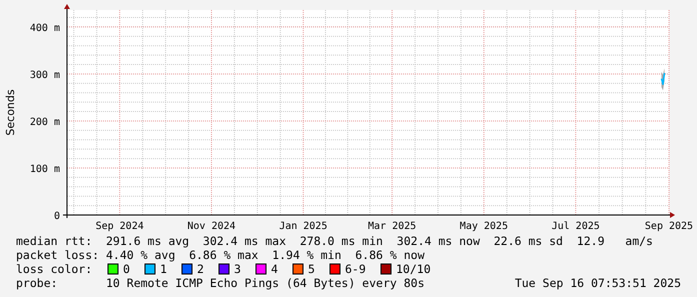 Image resolution: width=697 pixels, height=297 pixels. What do you see at coordinates (413, 269) in the screenshot?
I see `legend-label: 10/10` at bounding box center [413, 269].